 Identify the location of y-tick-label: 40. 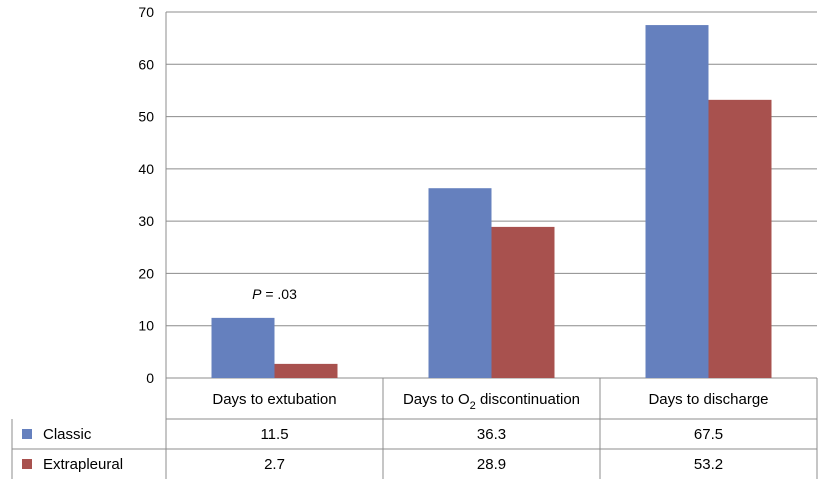
(146, 169).